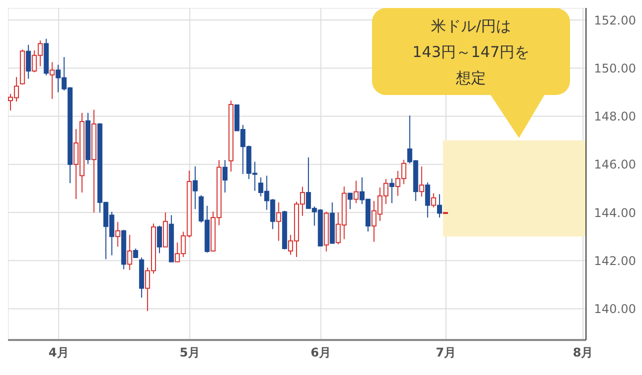 This screenshot has height=375, width=642. What do you see at coordinates (615, 68) in the screenshot?
I see `y-tick-label: 150.00` at bounding box center [615, 68].